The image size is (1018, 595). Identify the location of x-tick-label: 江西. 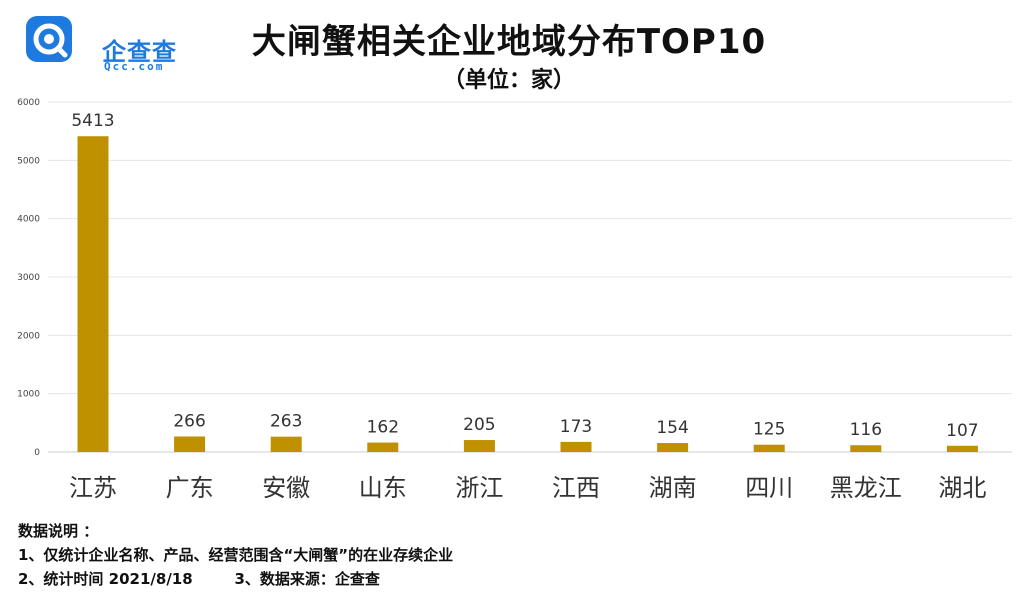
(576, 488).